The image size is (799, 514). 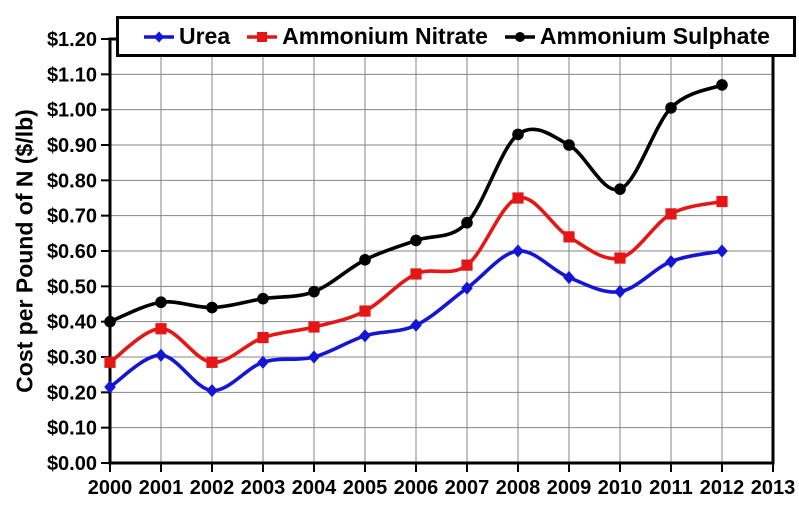 What do you see at coordinates (518, 488) in the screenshot?
I see `x-tick-label: 2008` at bounding box center [518, 488].